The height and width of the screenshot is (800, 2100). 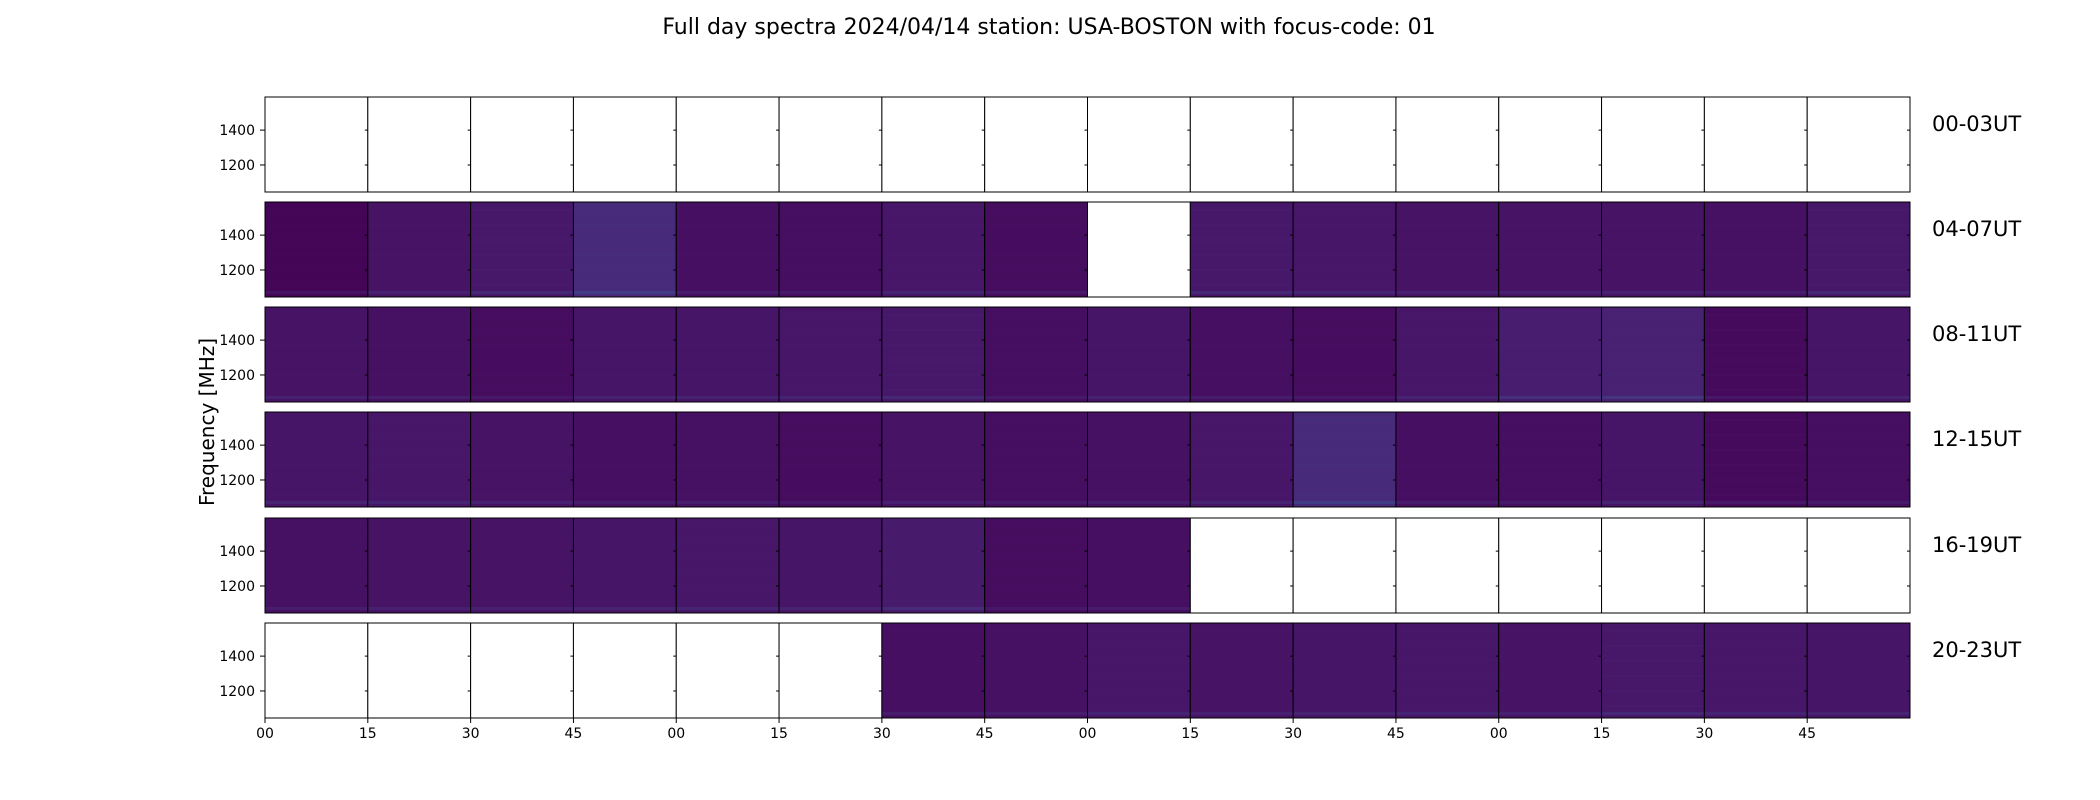 What do you see at coordinates (207, 422) in the screenshot?
I see `y-axis-label: Frequency [MHz]` at bounding box center [207, 422].